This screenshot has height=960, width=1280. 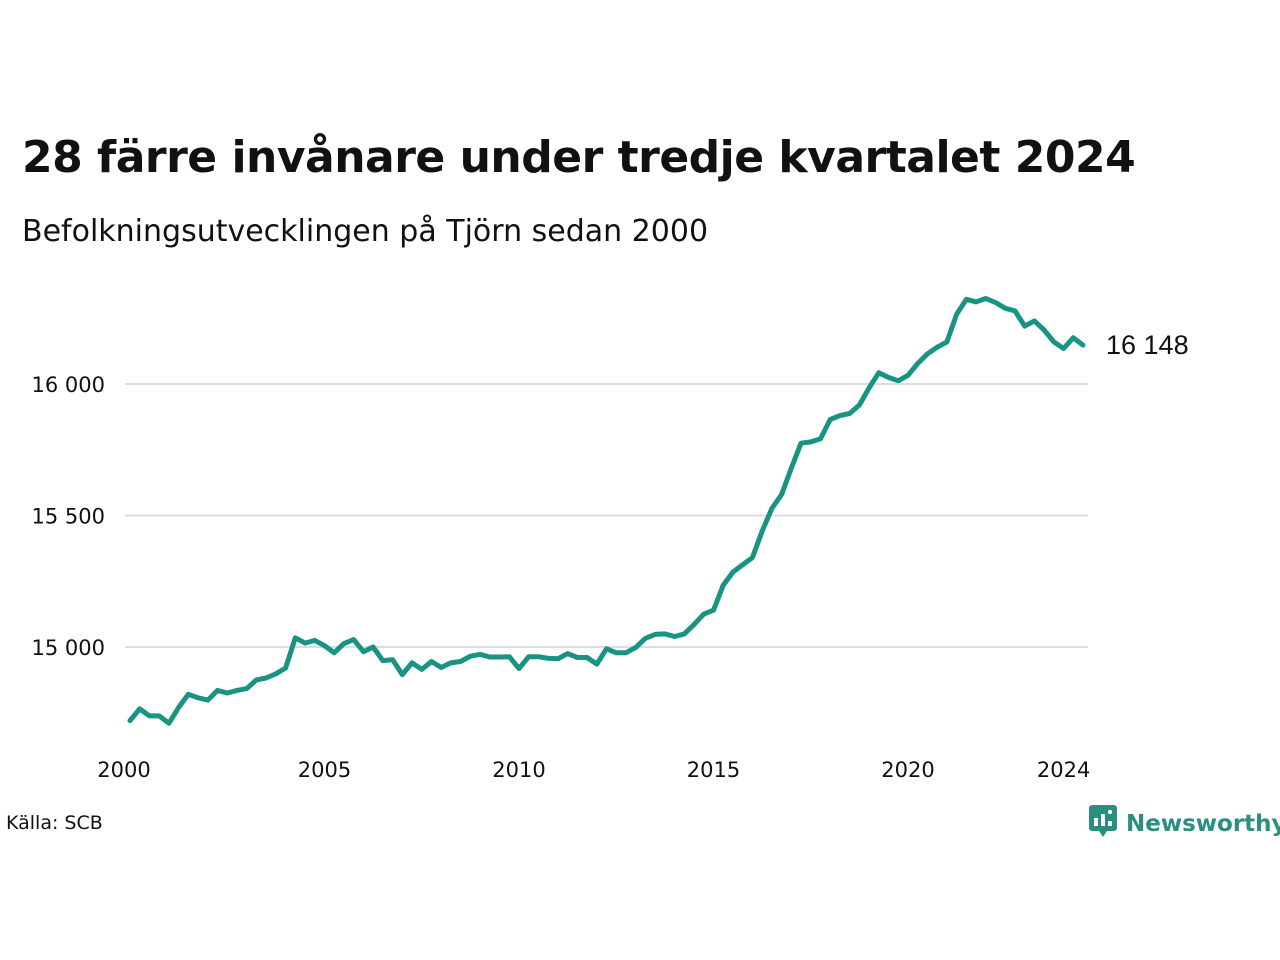 What do you see at coordinates (713, 770) in the screenshot?
I see `x-tick-label: 2015` at bounding box center [713, 770].